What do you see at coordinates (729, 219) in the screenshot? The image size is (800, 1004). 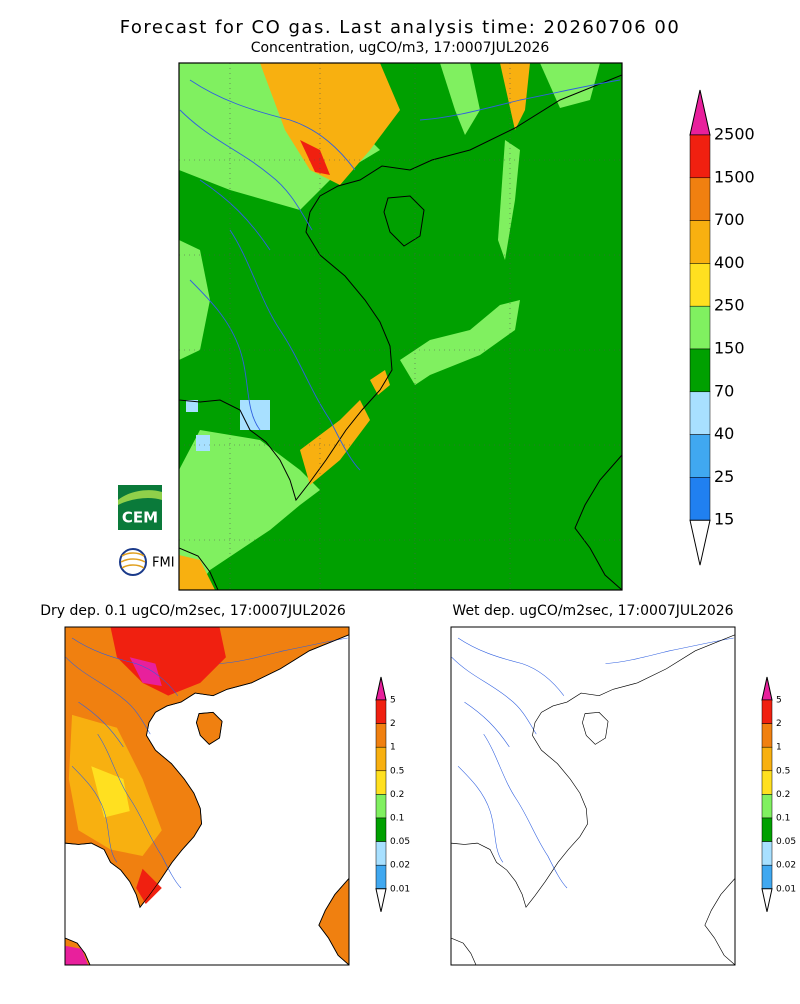 I see `colorbar-label: 700` at bounding box center [729, 219].